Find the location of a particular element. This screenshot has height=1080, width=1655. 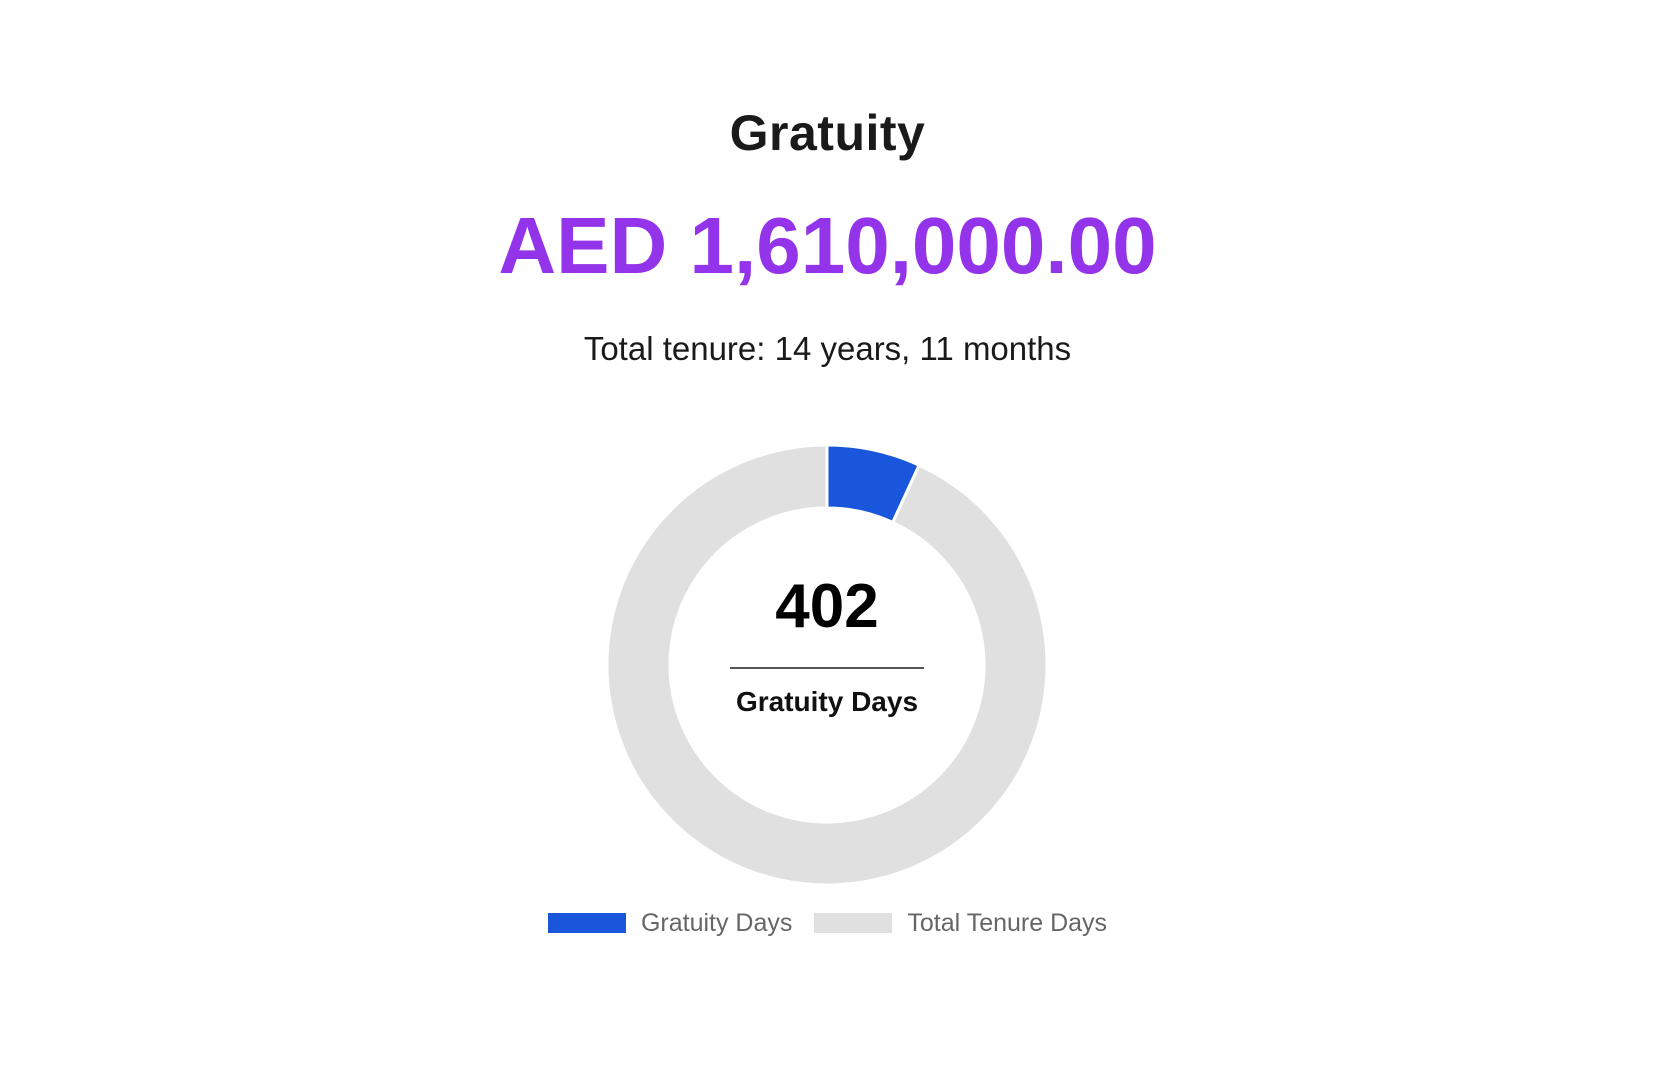

doughnut-chart: 402 Gratuity Days is located at coordinates (827, 665).